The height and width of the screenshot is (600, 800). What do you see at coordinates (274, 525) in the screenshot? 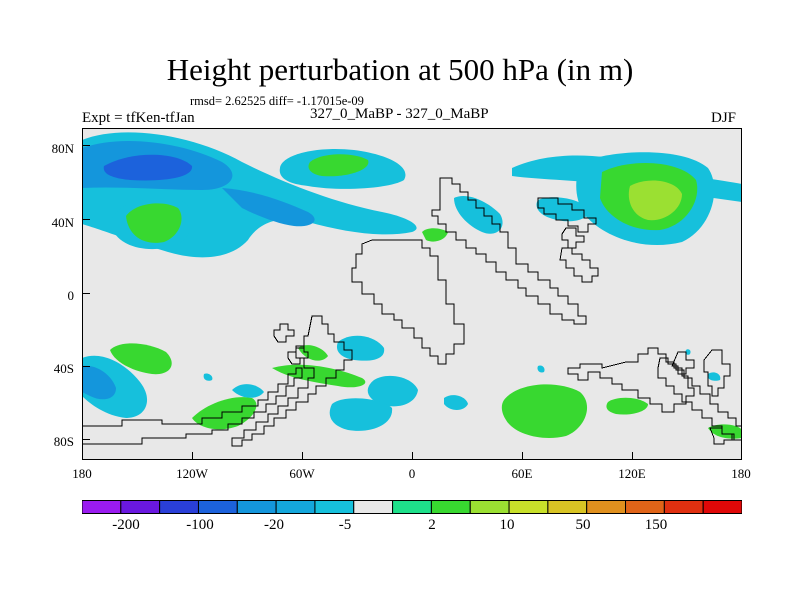
I see `colorbar-label: -20` at bounding box center [274, 525].